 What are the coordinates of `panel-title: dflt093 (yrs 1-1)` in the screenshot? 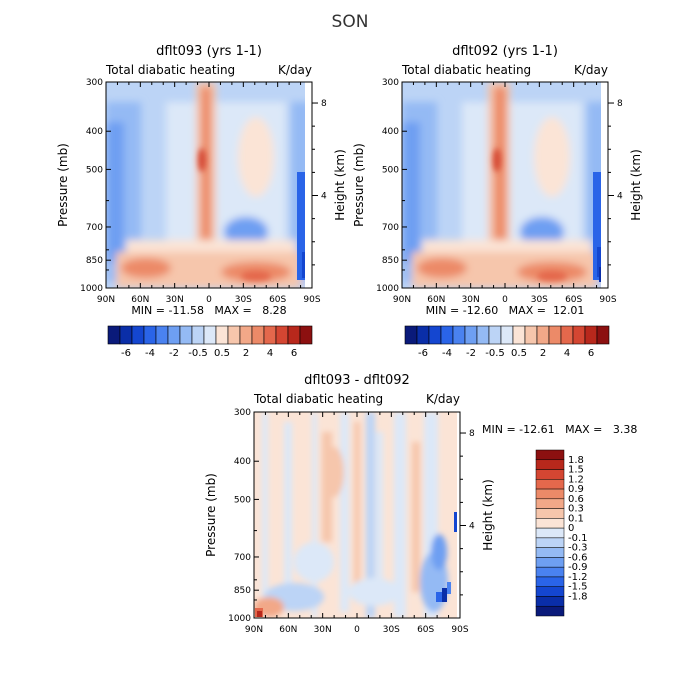 It's located at (209, 51).